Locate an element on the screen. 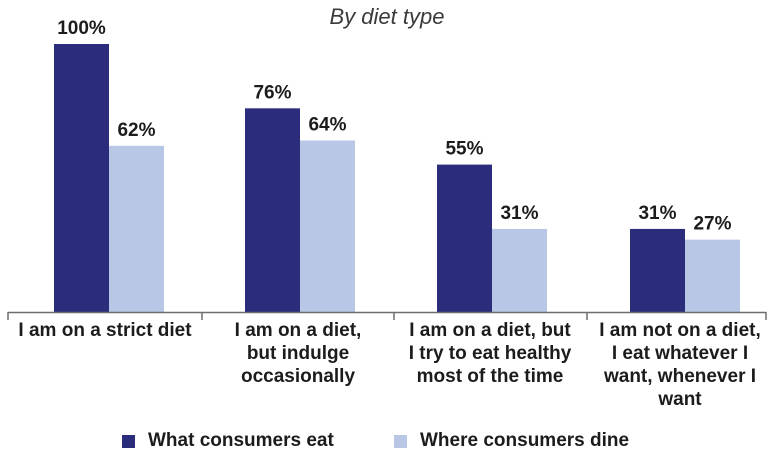 This screenshot has height=459, width=774. data-label-dine-3: 27% is located at coordinates (712, 224).